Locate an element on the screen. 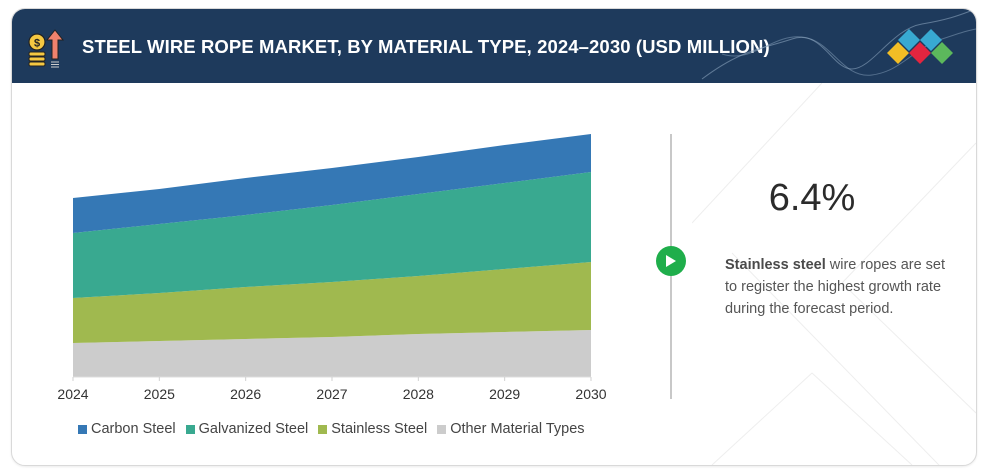 The width and height of the screenshot is (984, 473). legend-item-galvanized-steel: Galvanized Steel is located at coordinates (247, 429).